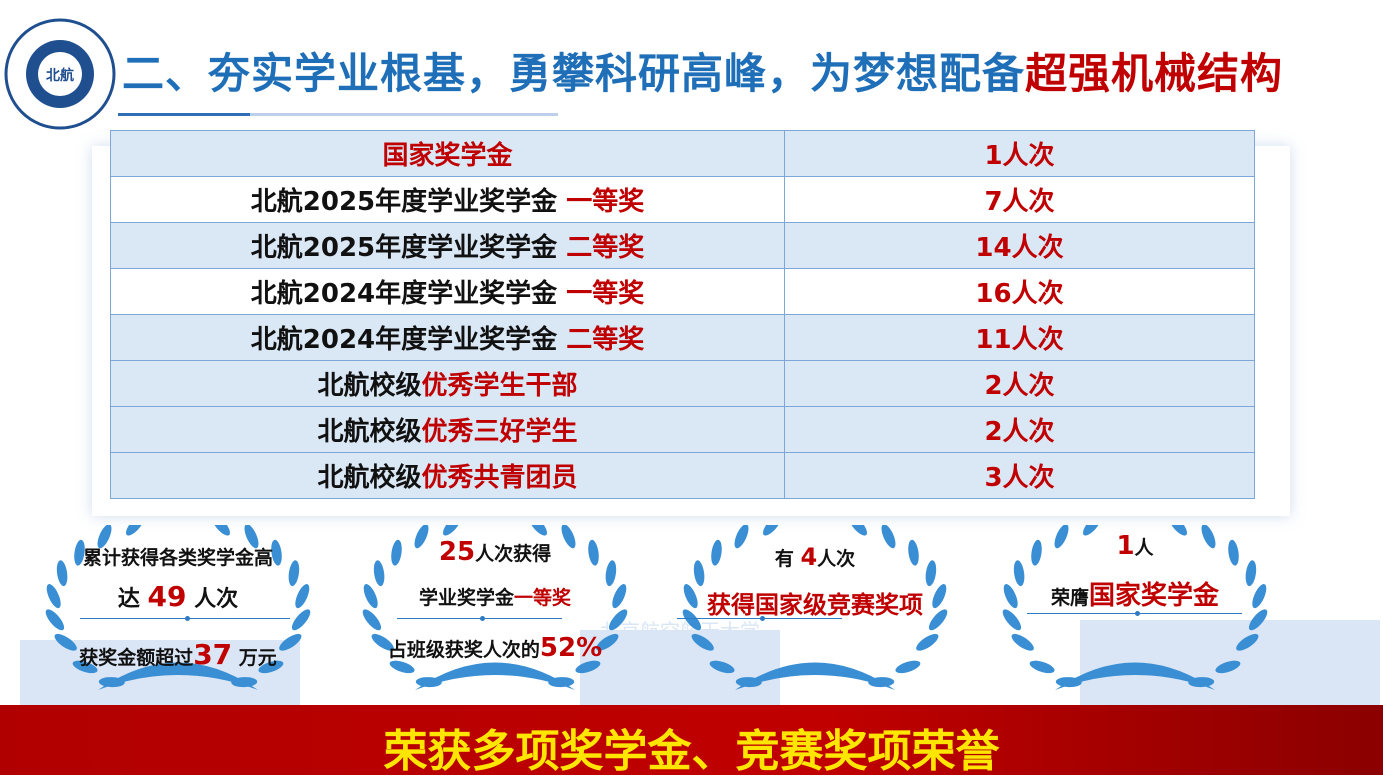 The width and height of the screenshot is (1383, 779). What do you see at coordinates (495, 552) in the screenshot?
I see `wreath-line-1: 25人次获得` at bounding box center [495, 552].